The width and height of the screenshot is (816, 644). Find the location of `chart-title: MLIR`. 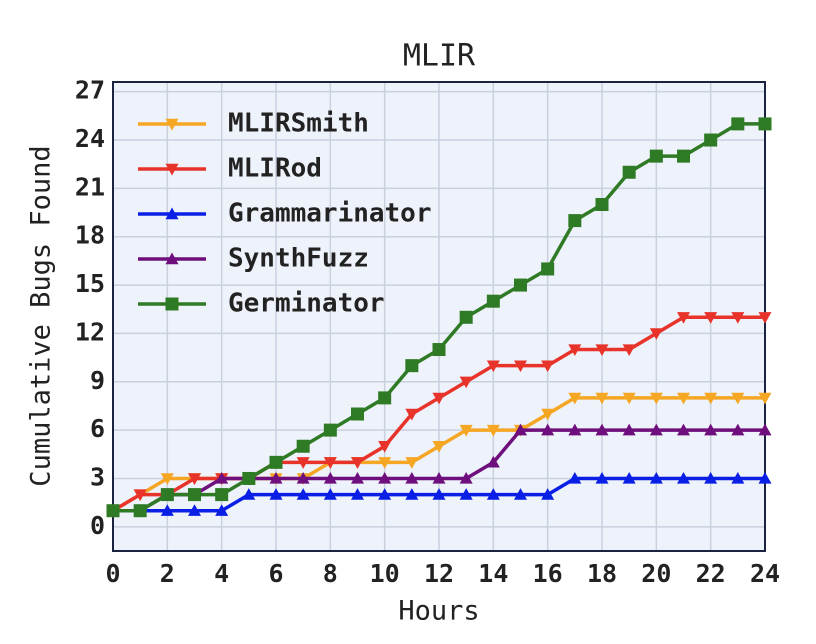

chart-title: MLIR is located at coordinates (439, 56).